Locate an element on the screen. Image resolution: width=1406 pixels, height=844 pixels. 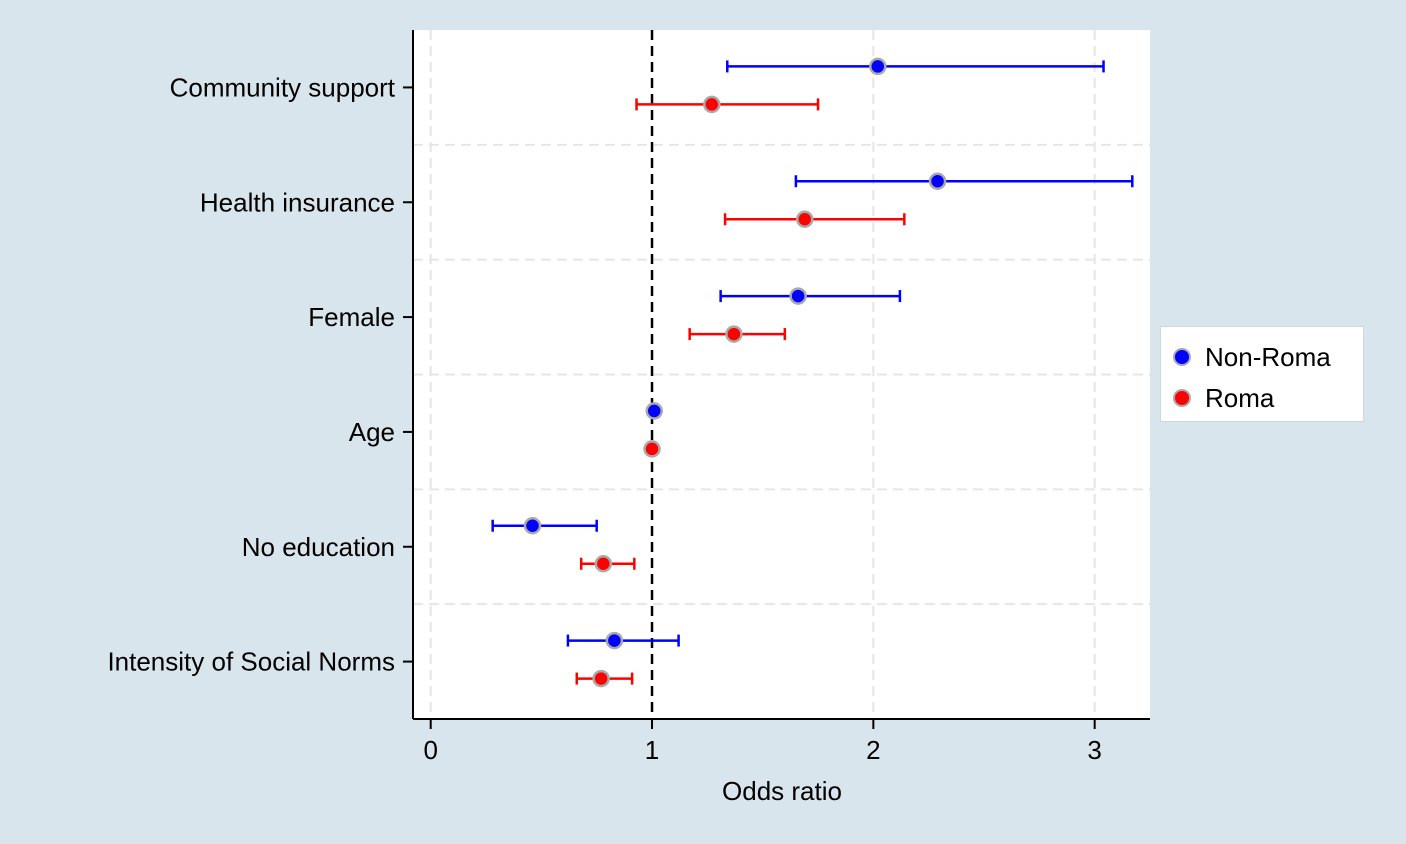
legend-item-non-roma: Non-Roma is located at coordinates (1252, 357).